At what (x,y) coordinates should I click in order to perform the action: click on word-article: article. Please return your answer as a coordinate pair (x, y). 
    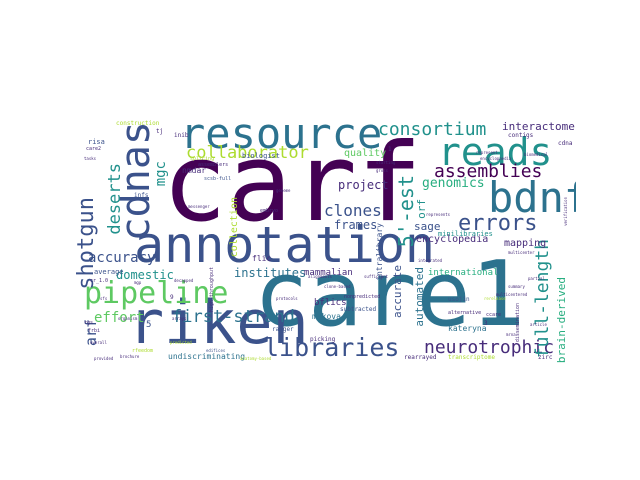
    Looking at the image, I should click on (538, 324).